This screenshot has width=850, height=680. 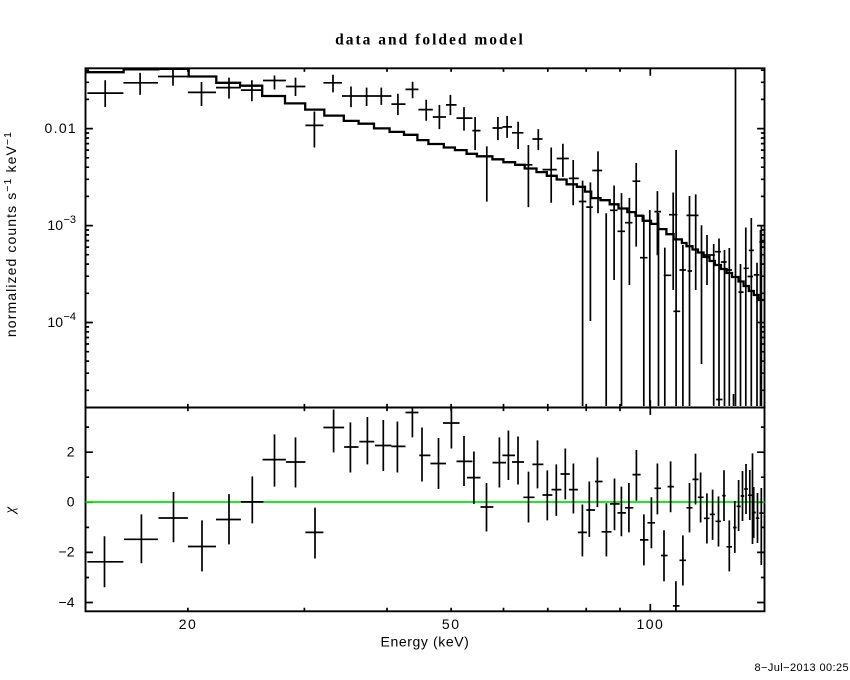 I want to click on svg-text: 0, so click(x=71, y=502).